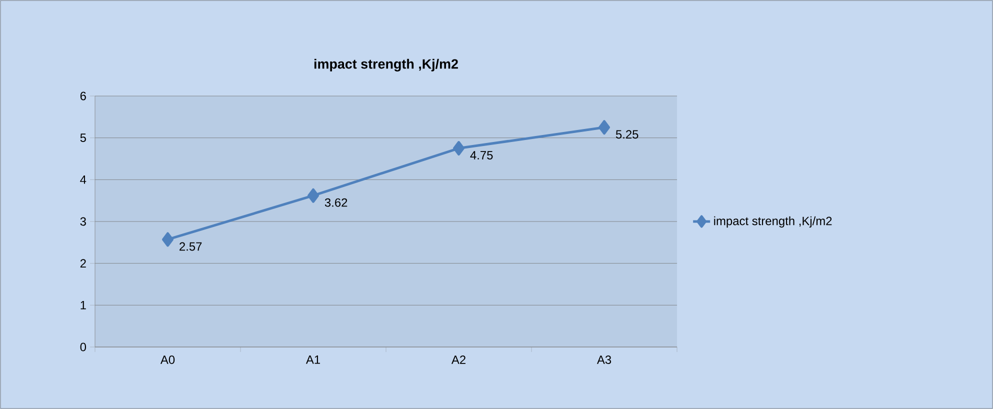 This screenshot has height=409, width=993. Describe the element at coordinates (83, 347) in the screenshot. I see `y-tick-label: 0` at that location.